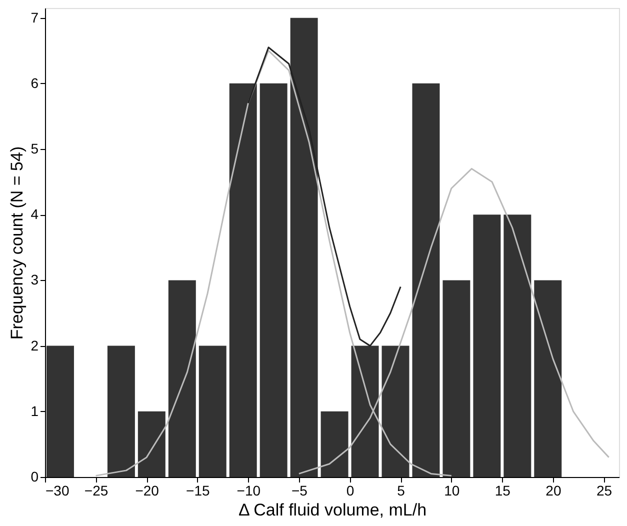  I want to click on x-tick-label: −20, so click(147, 490).